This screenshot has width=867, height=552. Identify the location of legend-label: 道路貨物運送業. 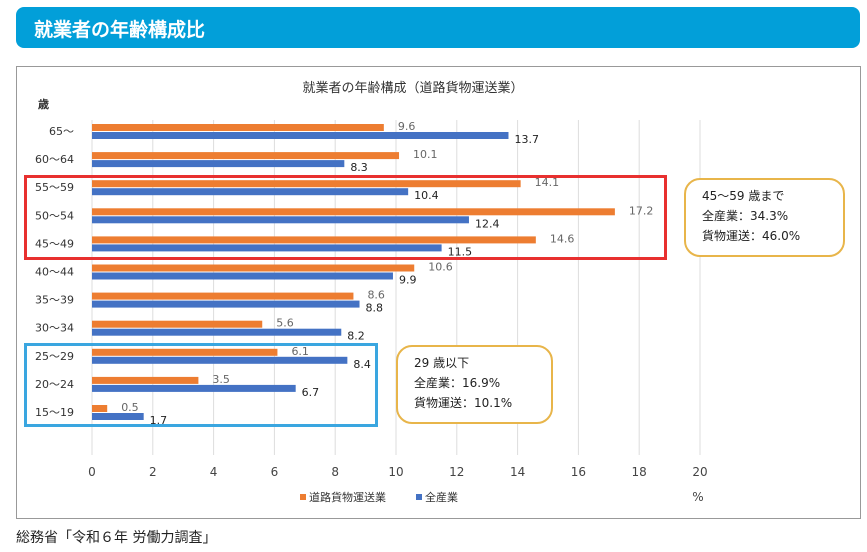
(347, 497).